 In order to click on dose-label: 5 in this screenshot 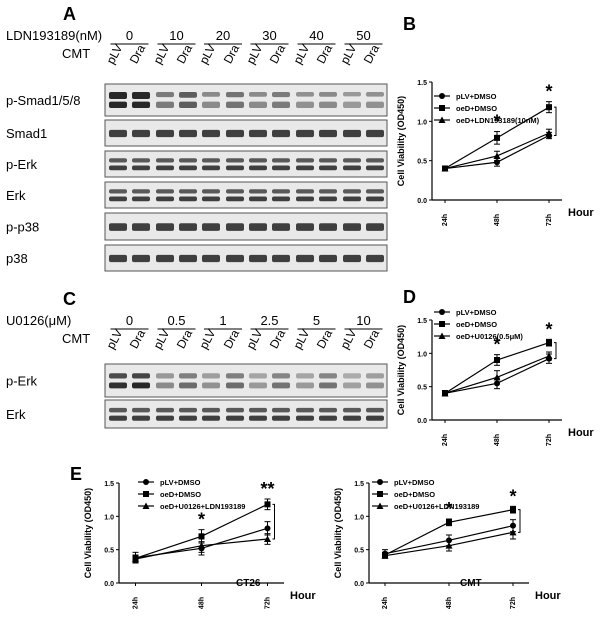, I will do `click(316, 320)`.